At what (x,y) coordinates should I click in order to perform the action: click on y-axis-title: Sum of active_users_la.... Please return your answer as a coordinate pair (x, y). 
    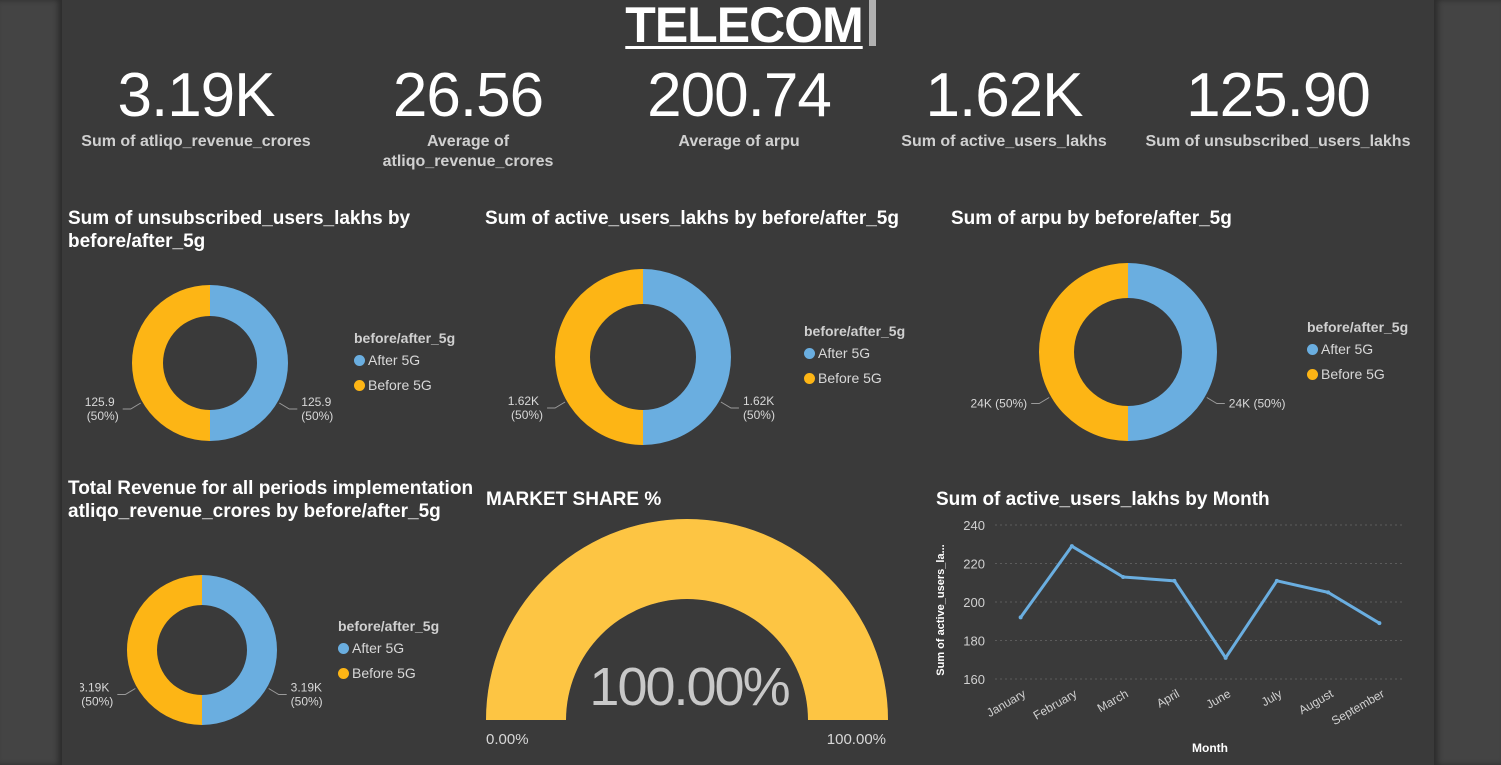
    Looking at the image, I should click on (941, 609).